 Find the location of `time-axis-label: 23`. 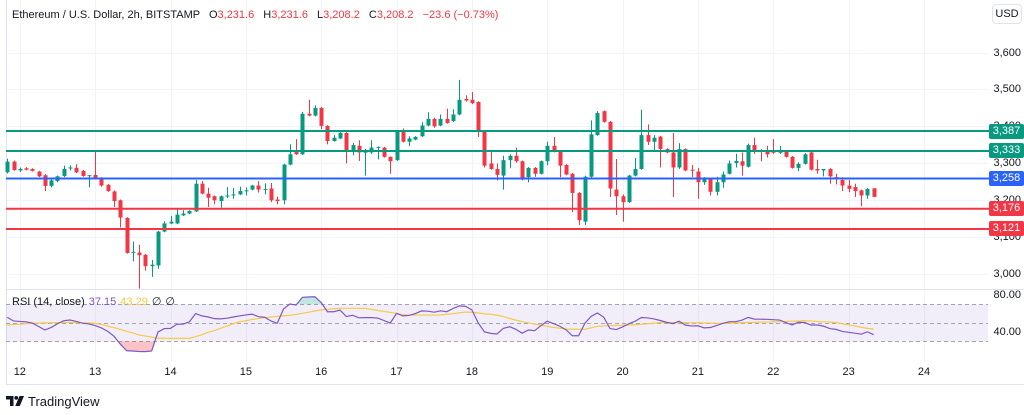

time-axis-label: 23 is located at coordinates (848, 372).